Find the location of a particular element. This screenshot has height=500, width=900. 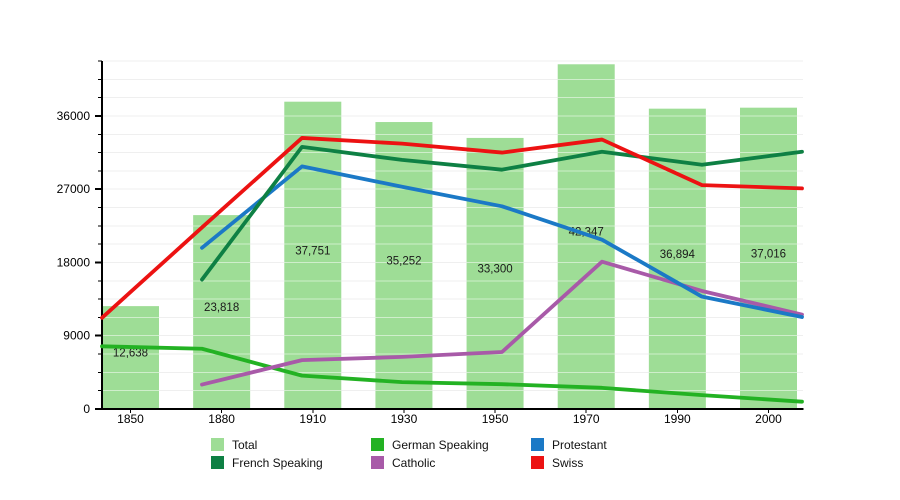

y-tick-label-9000: 9000 is located at coordinates (76, 336).